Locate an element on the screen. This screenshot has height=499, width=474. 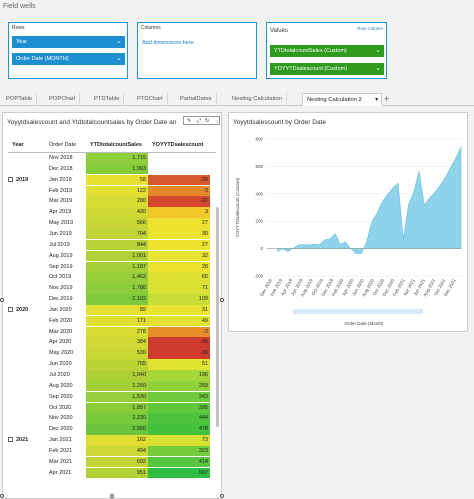
order-date-cell: Nov 2020 is located at coordinates (61, 418).